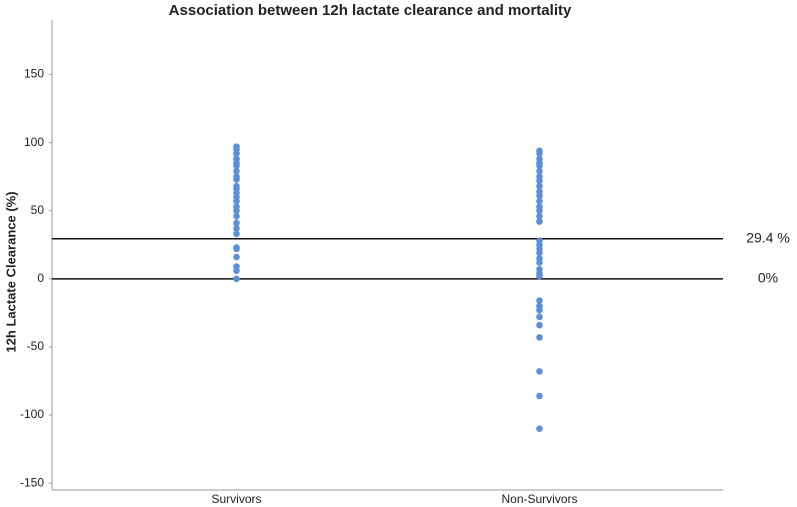 Image resolution: width=797 pixels, height=507 pixels. Describe the element at coordinates (38, 210) in the screenshot. I see `y-tick-label: 50` at that location.